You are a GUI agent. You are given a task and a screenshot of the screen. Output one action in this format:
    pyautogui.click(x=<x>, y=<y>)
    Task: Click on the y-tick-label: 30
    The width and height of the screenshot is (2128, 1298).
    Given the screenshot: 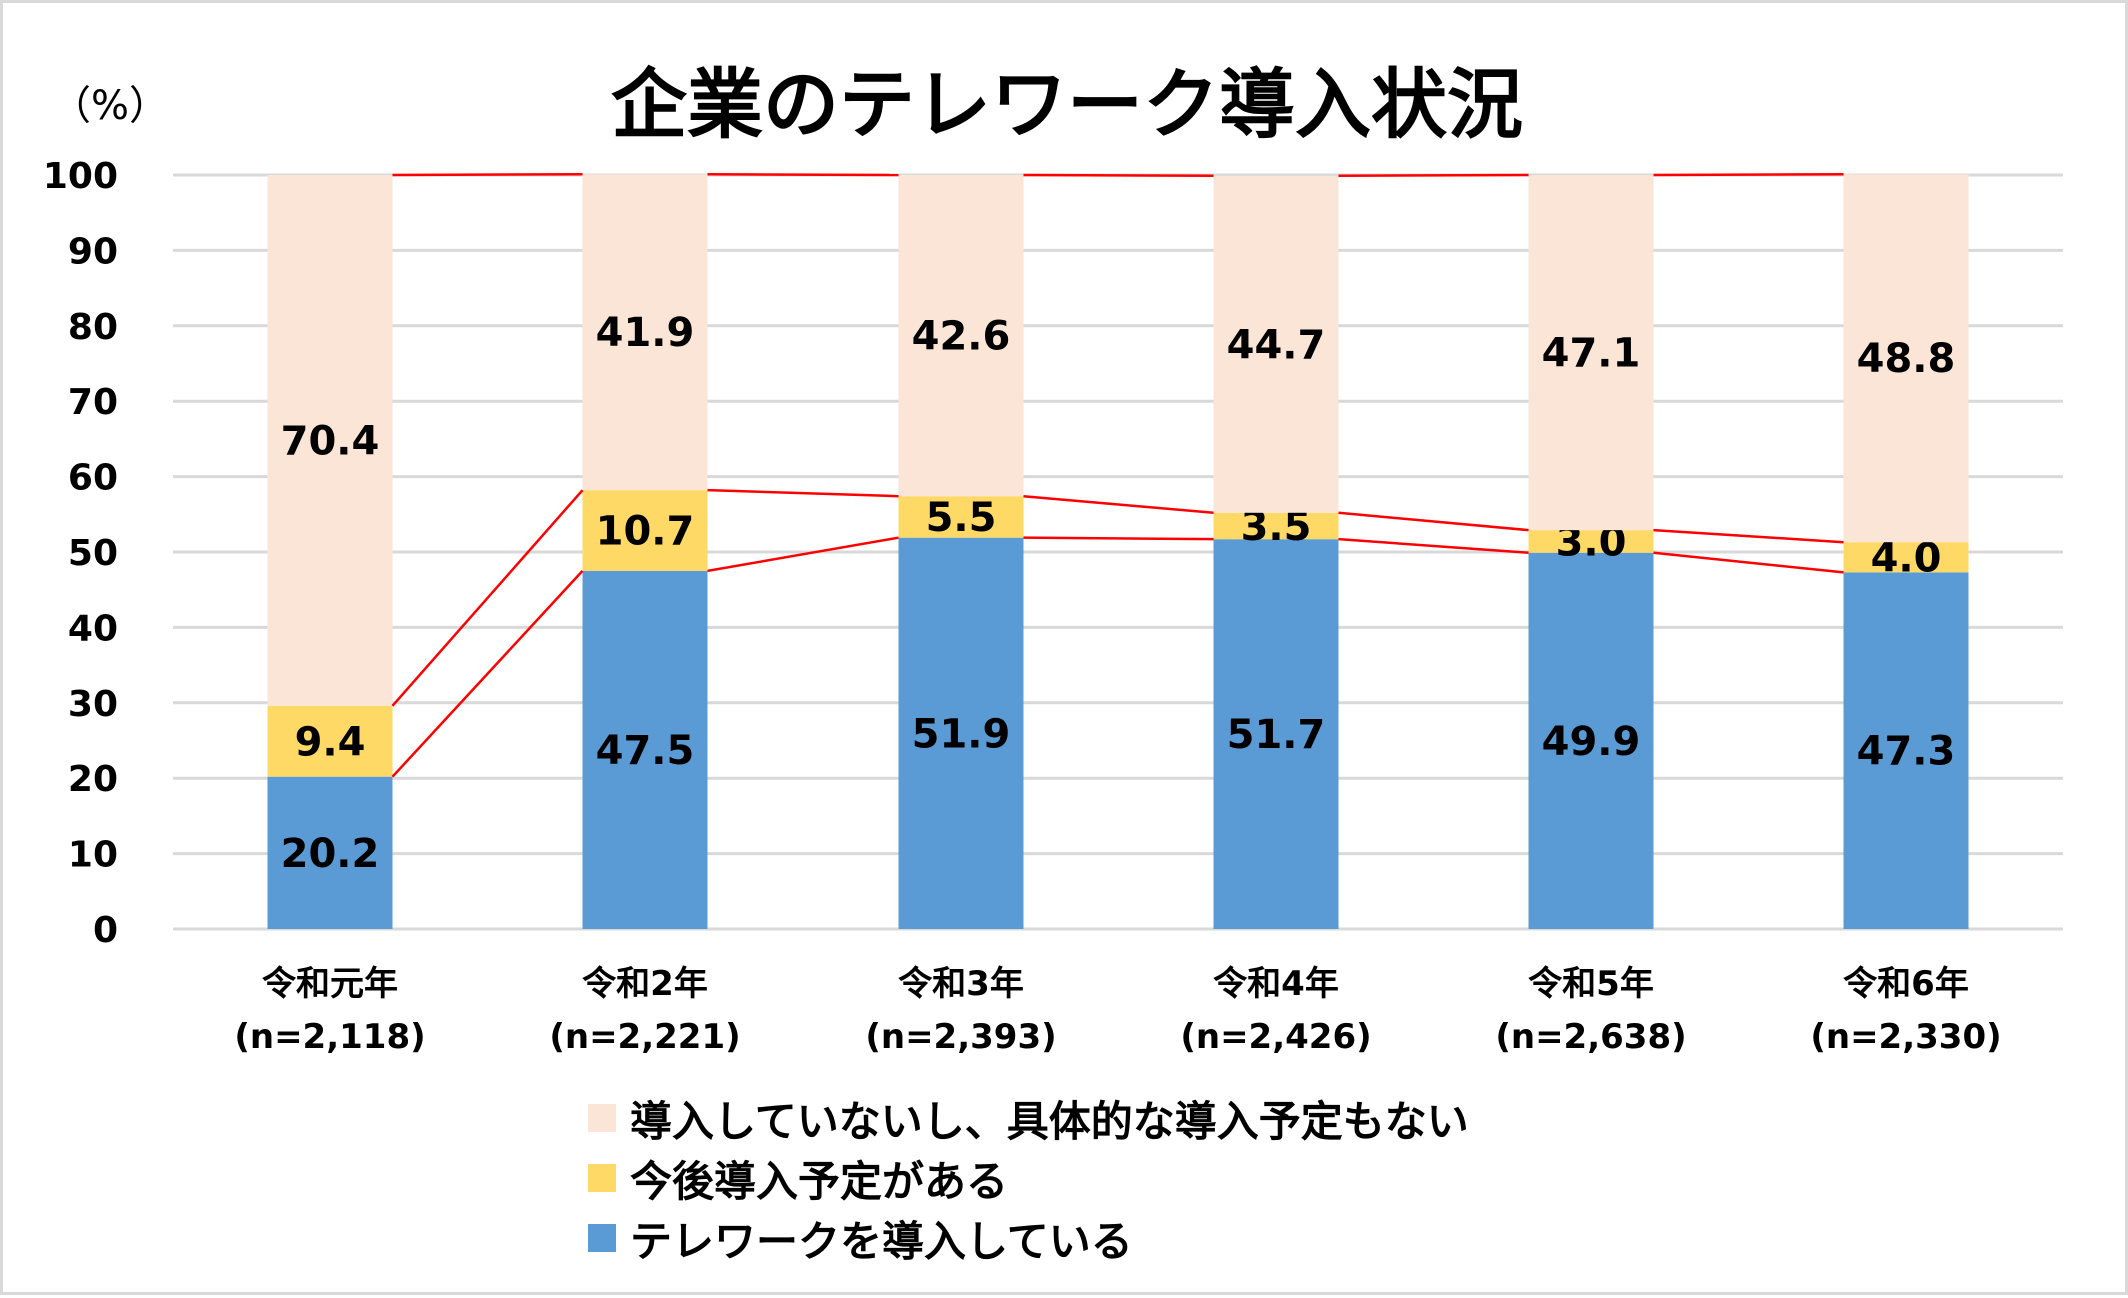 What is the action you would take?
    pyautogui.click(x=93, y=704)
    